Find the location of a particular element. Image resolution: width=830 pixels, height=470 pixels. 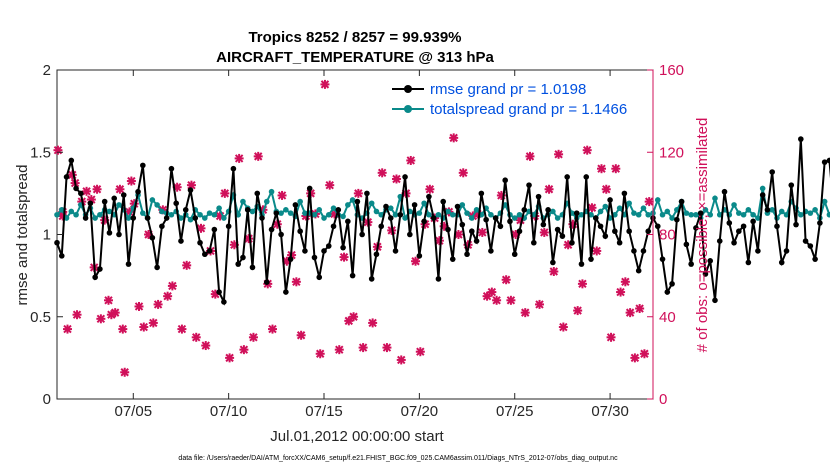

y-tick-label-left: 0 is located at coordinates (47, 399).